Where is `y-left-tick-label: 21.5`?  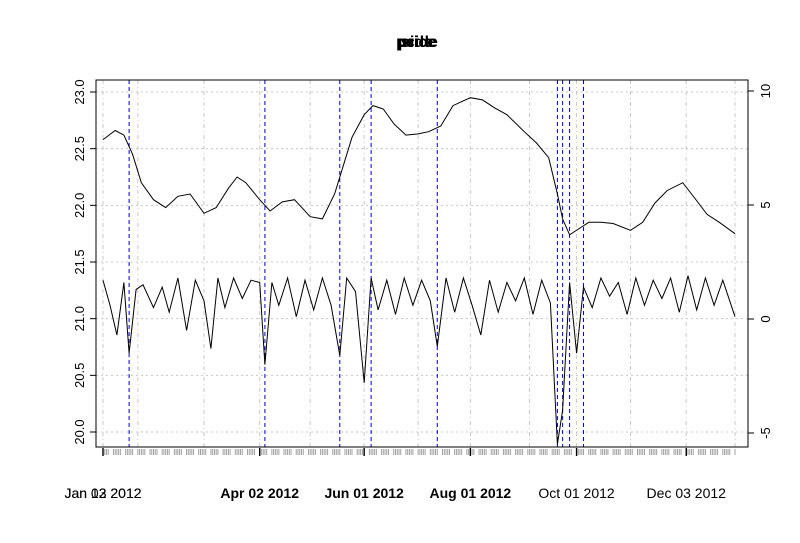
y-left-tick-label: 21.5 is located at coordinates (79, 261).